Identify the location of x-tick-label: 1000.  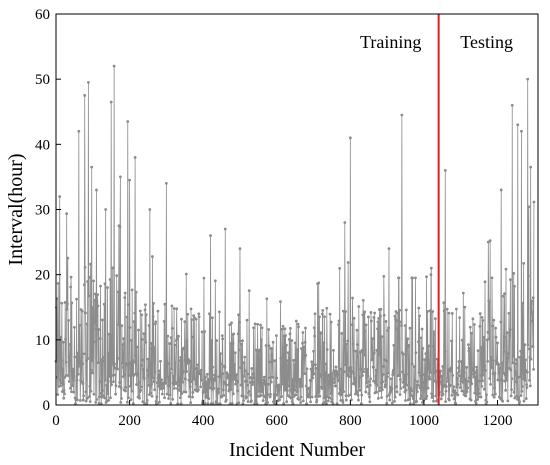
(424, 421).